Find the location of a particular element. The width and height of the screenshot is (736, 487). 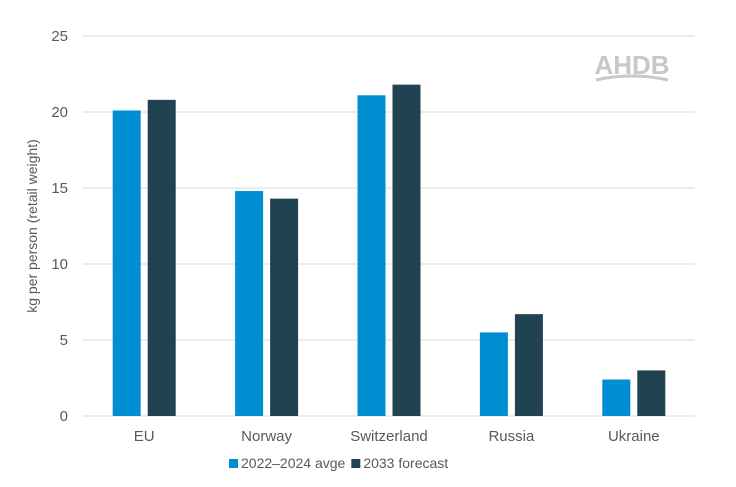

y-tick-label: 10 is located at coordinates (59, 264).